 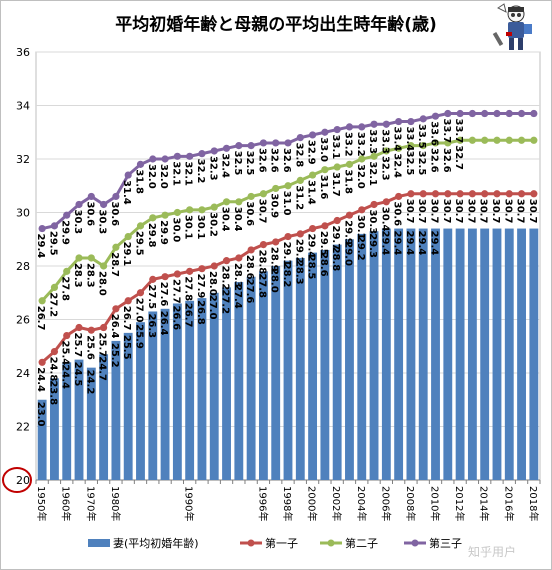 What do you see at coordinates (102, 368) in the screenshot?
I see `bar-data-label: 24.7` at bounding box center [102, 368].